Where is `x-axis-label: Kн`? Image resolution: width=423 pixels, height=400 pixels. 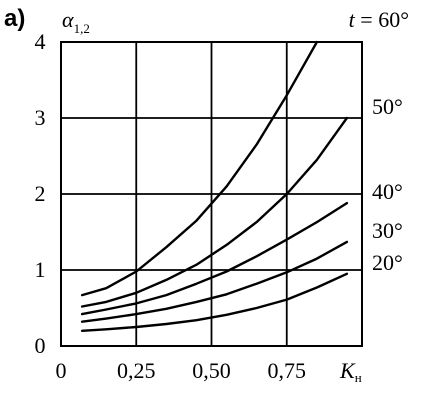 x-axis-label: Kн is located at coordinates (350, 371).